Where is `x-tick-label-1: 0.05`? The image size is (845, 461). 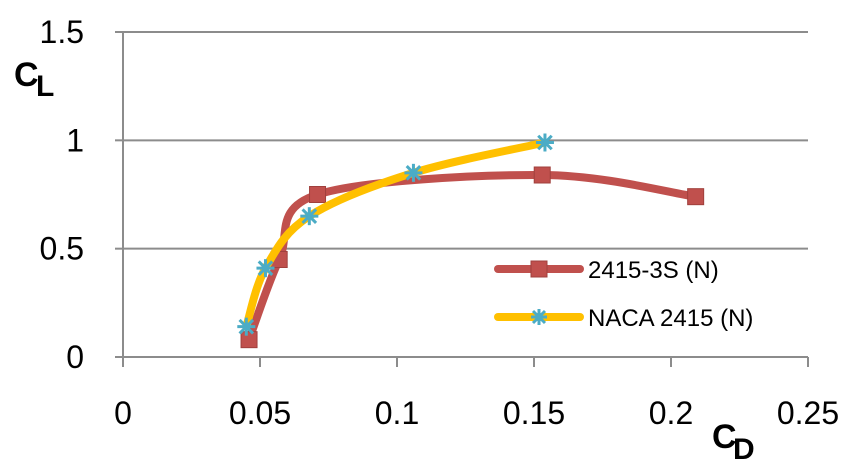
x-tick-label-1: 0.05 is located at coordinates (260, 413).